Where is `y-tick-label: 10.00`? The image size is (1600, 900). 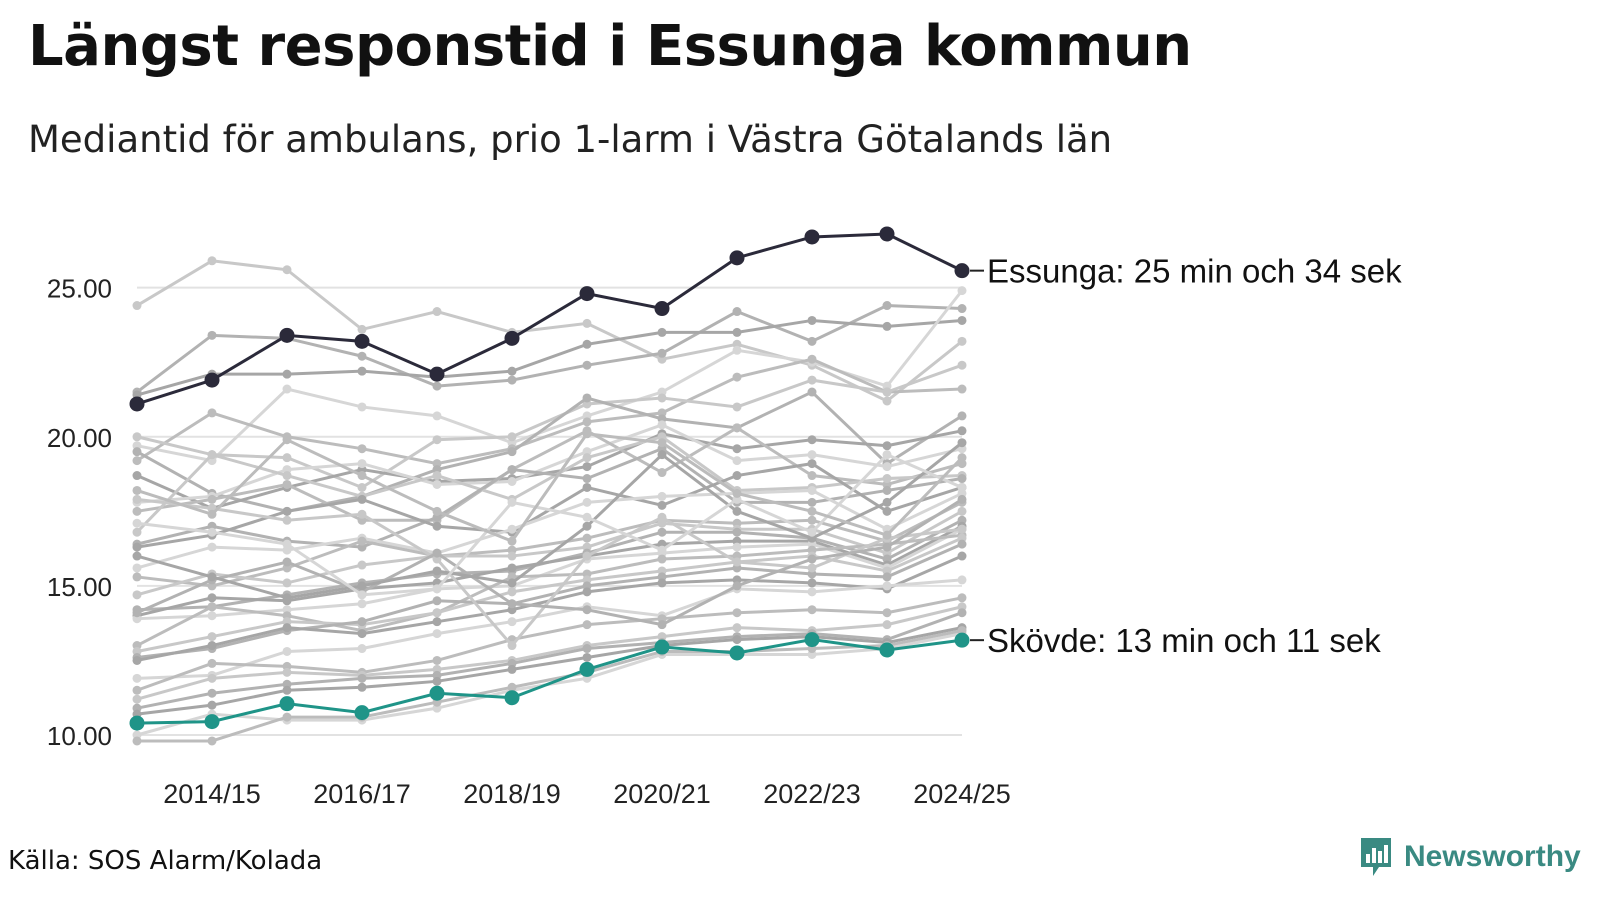
y-tick-label: 10.00 is located at coordinates (79, 736).